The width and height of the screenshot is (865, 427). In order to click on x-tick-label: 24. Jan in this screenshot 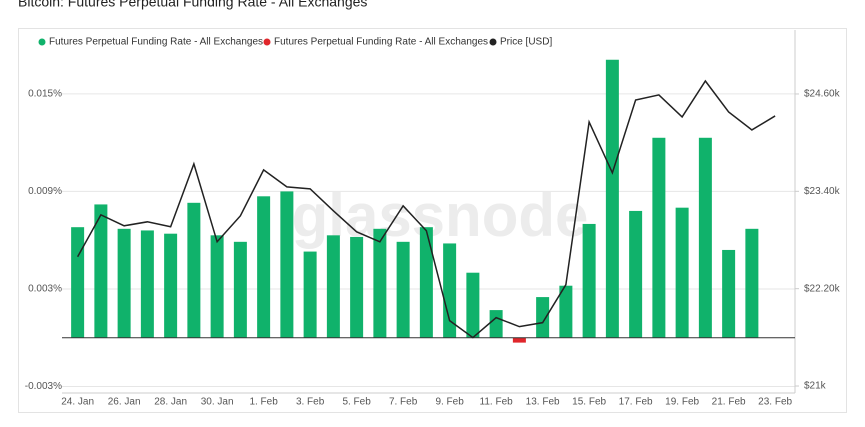, I will do `click(77, 402)`.